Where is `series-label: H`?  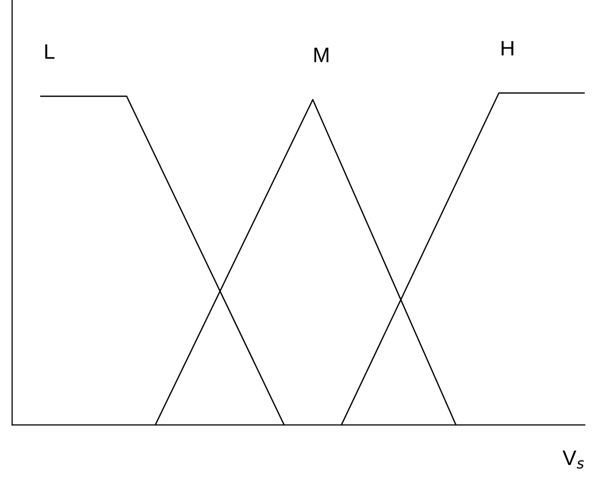 series-label: H is located at coordinates (508, 48).